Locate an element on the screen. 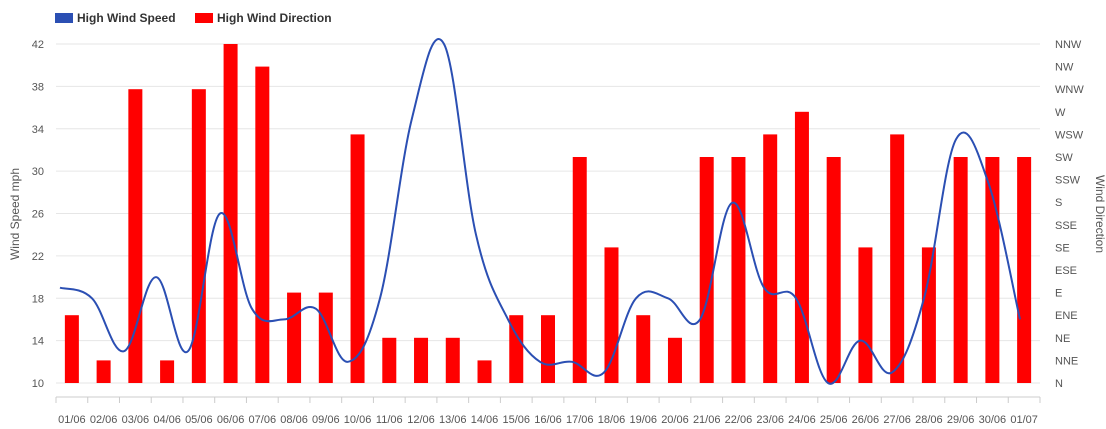 The height and width of the screenshot is (429, 1106). x-tick-label: 18/06 is located at coordinates (612, 420).